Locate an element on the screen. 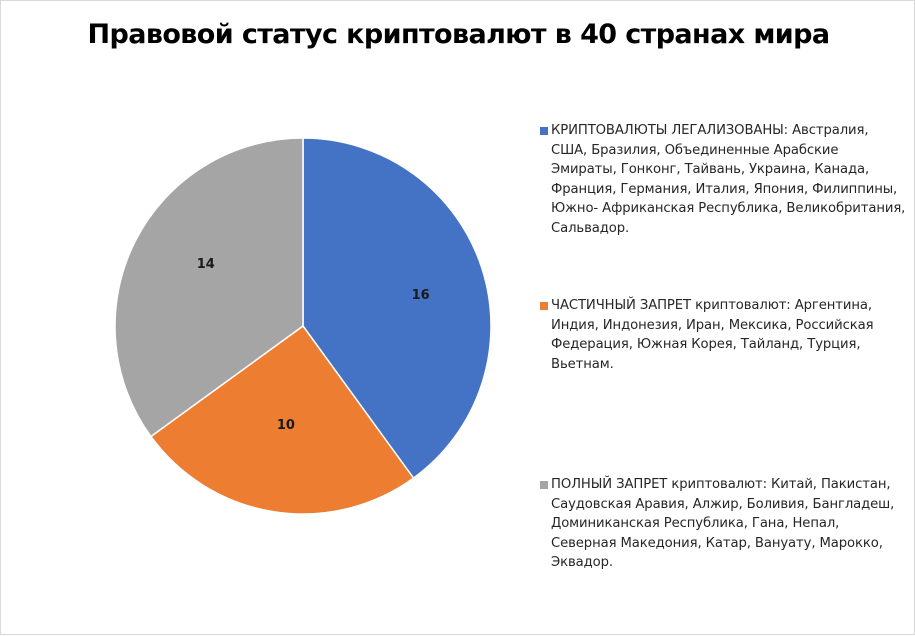 Image resolution: width=915 pixels, height=636 pixels. pie-slice-full-ban is located at coordinates (209, 287).